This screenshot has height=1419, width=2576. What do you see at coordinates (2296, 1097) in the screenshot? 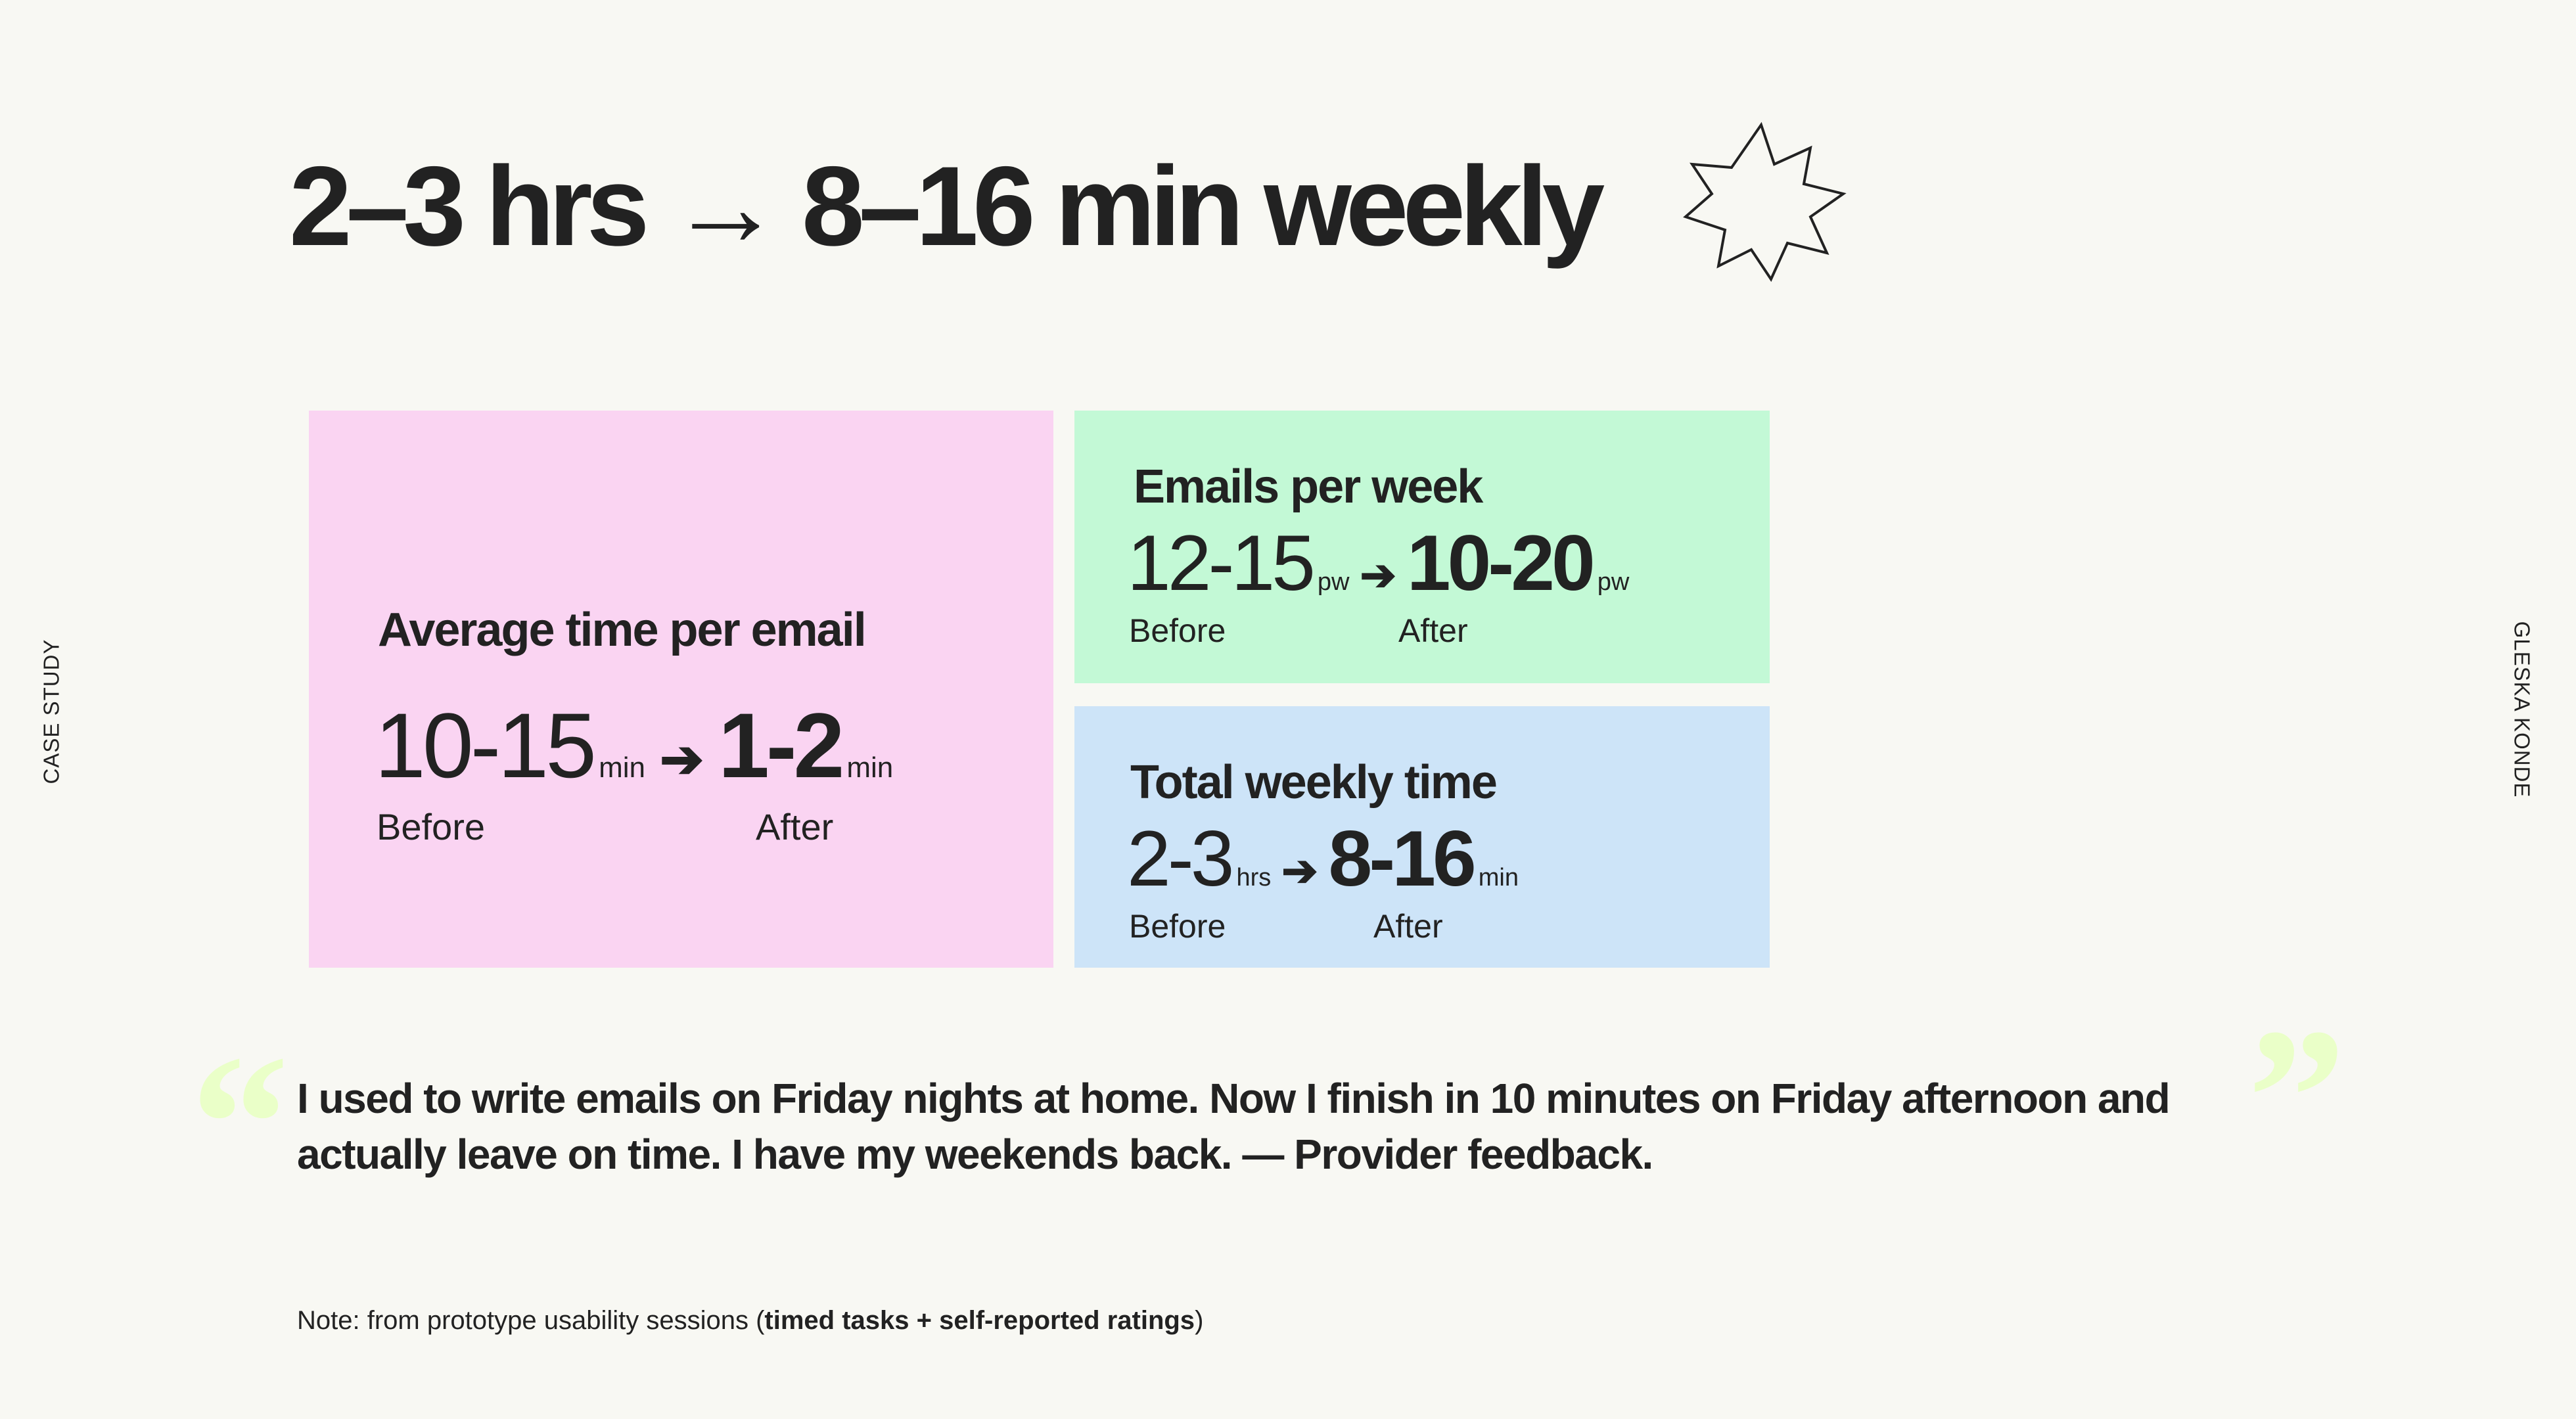
I see `close-quote-mark-icon: ”` at bounding box center [2296, 1097].